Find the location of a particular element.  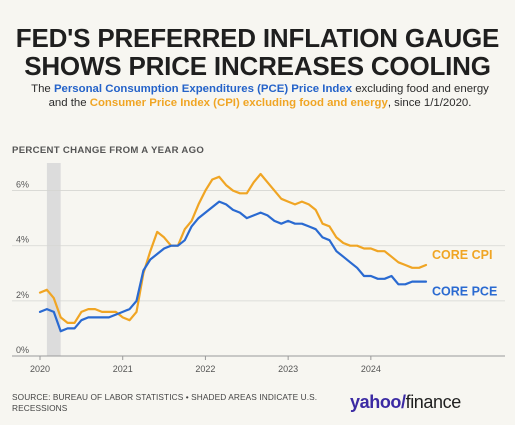

subtitle-text-1: The is located at coordinates (42, 89).